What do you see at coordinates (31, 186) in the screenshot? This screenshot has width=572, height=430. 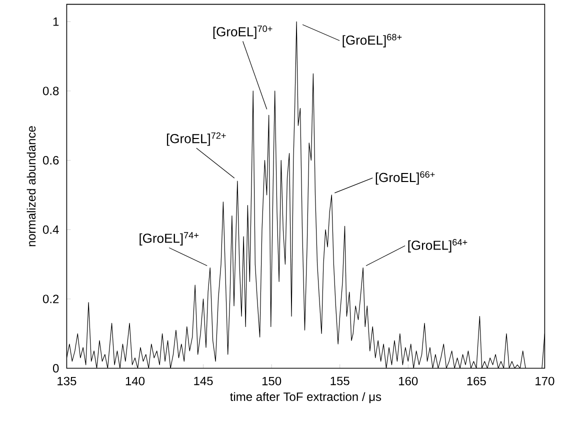 I see `y-axis-title: normalized abundance` at bounding box center [31, 186].